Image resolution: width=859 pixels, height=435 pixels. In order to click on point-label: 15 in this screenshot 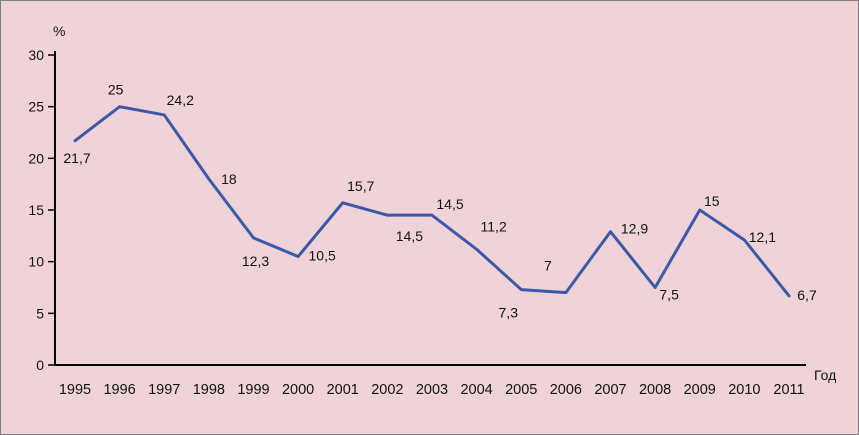, I will do `click(712, 201)`.